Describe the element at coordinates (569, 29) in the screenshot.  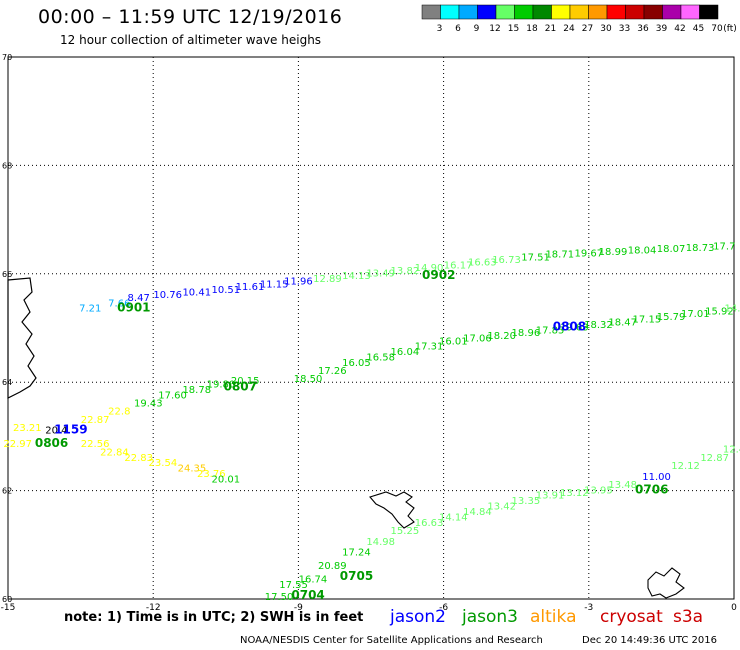
I see `colorbar-tick-label: 24` at that location.